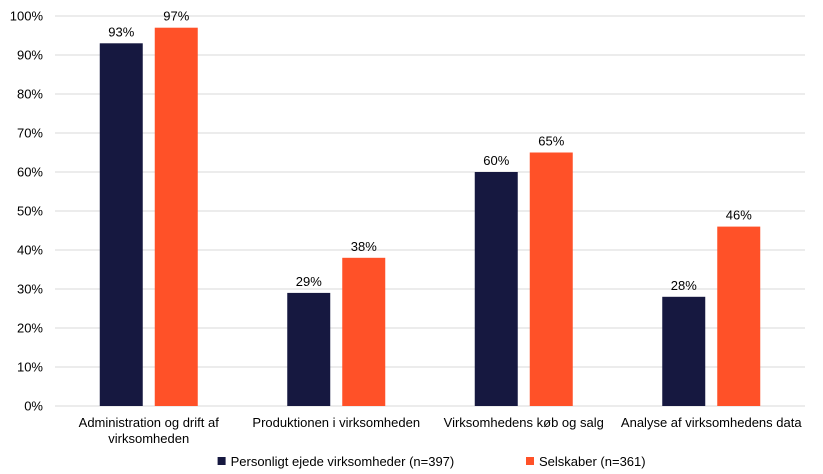  I want to click on y-tick-label: 30%, so click(30, 289).